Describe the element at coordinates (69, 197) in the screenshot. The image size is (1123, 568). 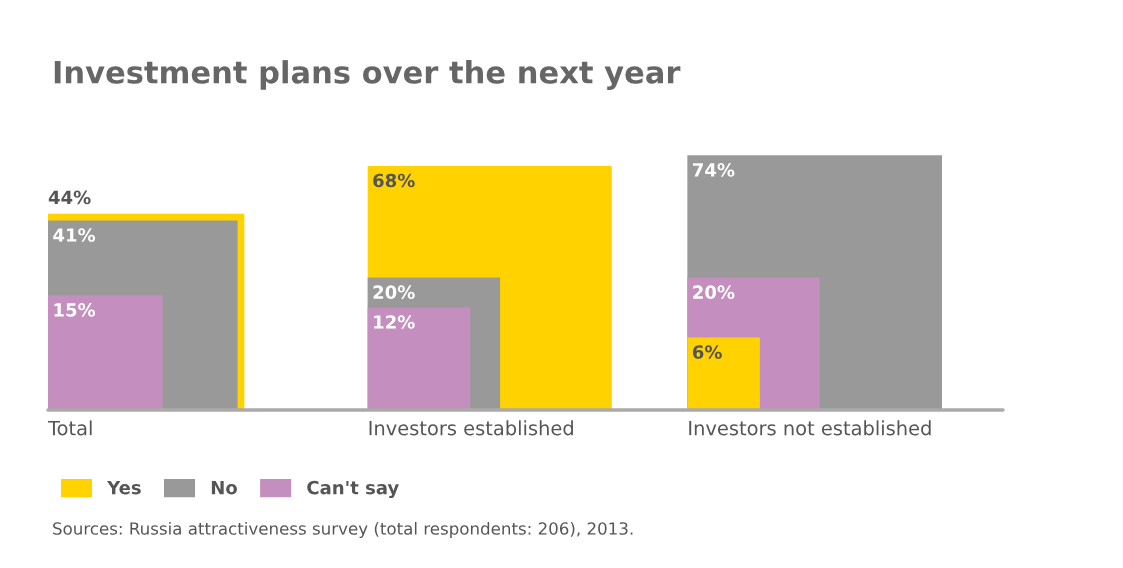
I see `data-label: 44%` at that location.